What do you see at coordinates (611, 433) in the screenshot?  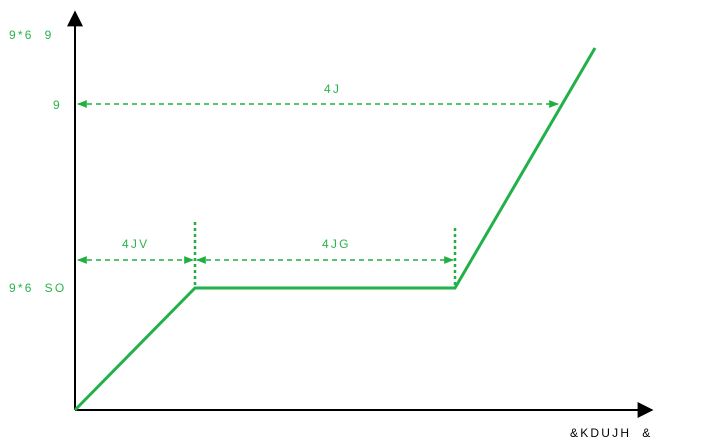 I see `x-axis-label: &KDUJH &` at bounding box center [611, 433].